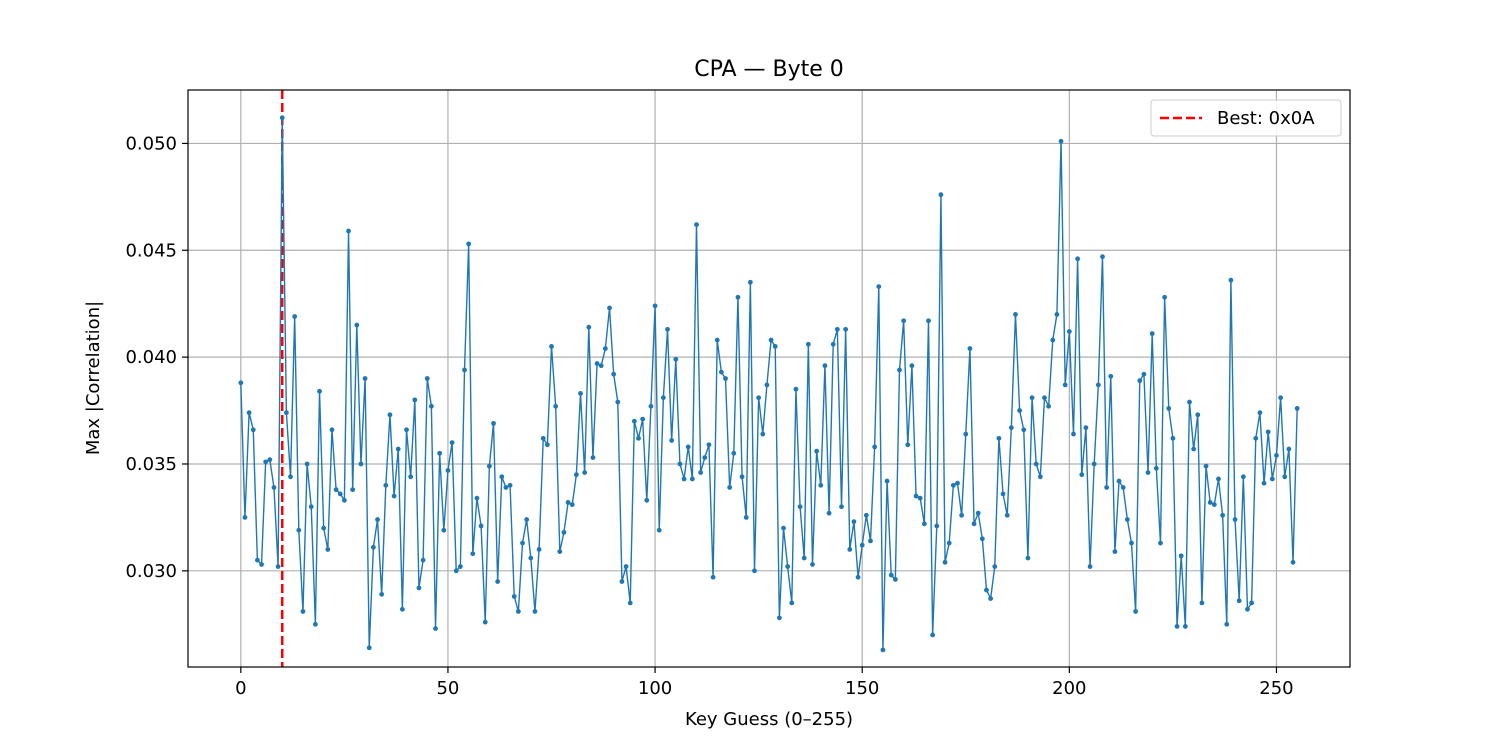 The image size is (1500, 750). I want to click on x-tick-label: 150, so click(862, 688).